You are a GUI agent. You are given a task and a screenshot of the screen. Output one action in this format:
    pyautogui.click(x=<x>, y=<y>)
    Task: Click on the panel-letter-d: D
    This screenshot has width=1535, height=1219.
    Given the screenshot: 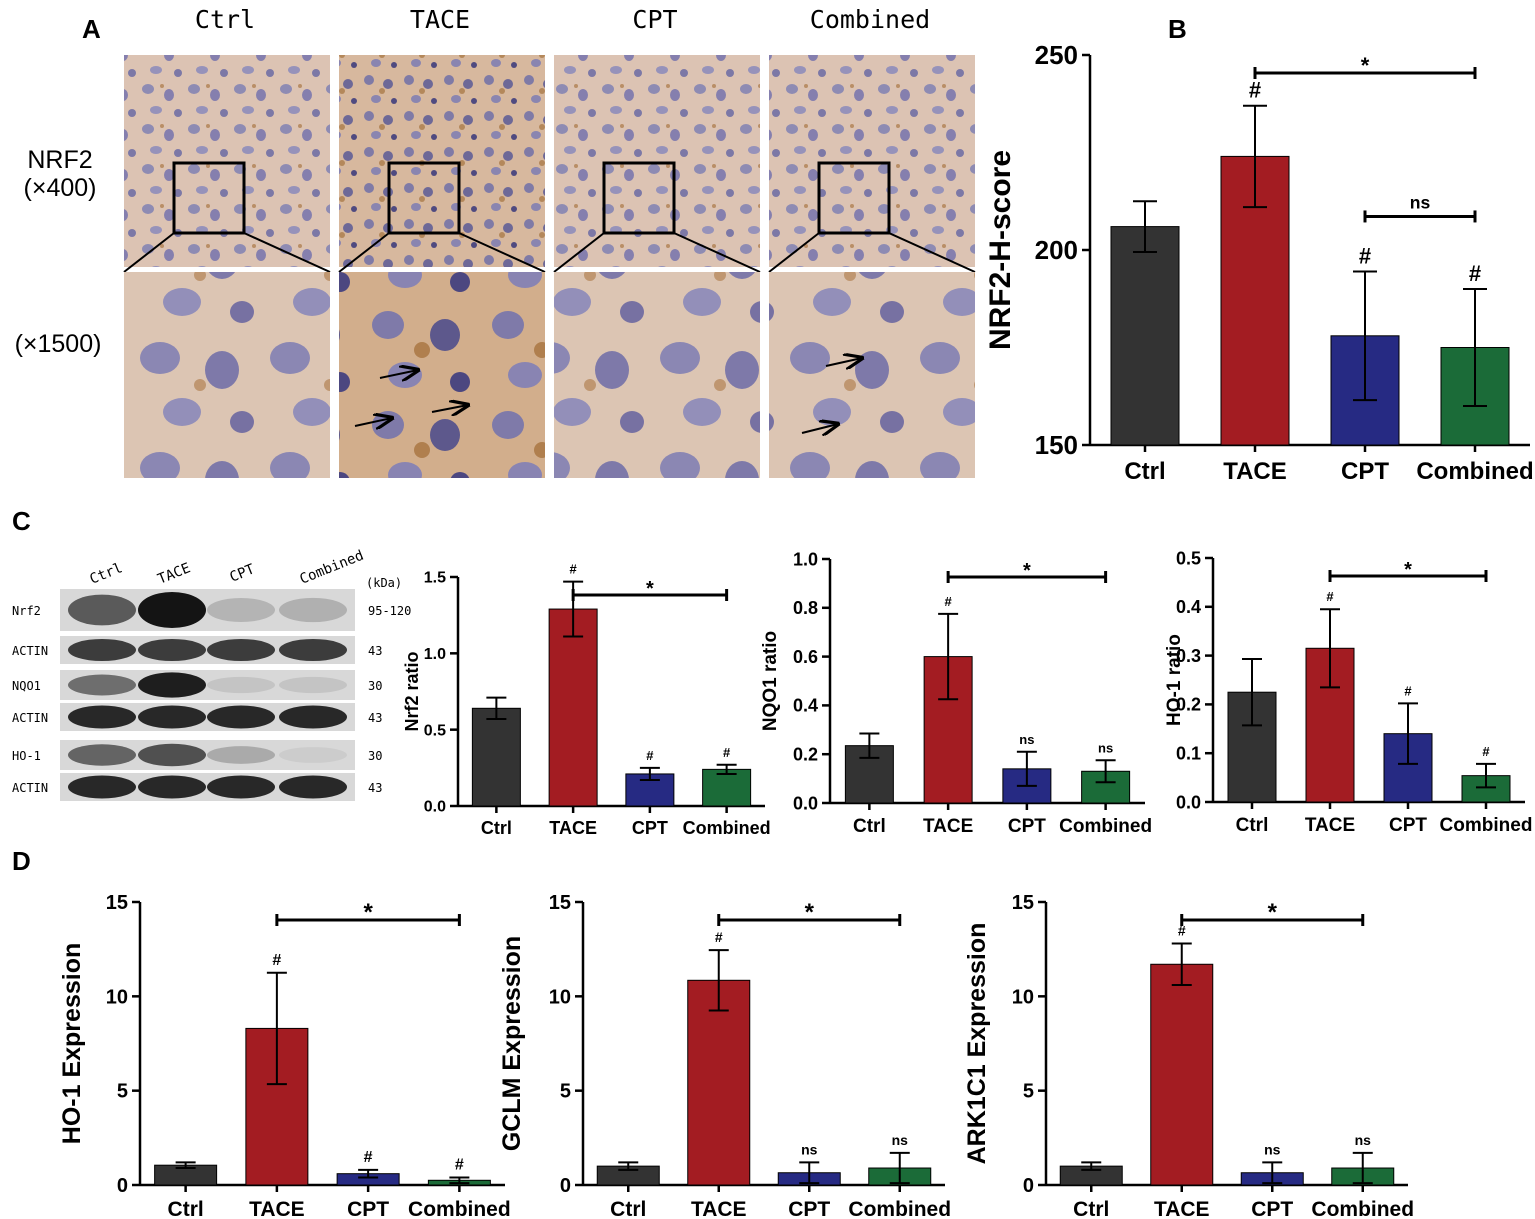 What is the action you would take?
    pyautogui.click(x=21, y=861)
    